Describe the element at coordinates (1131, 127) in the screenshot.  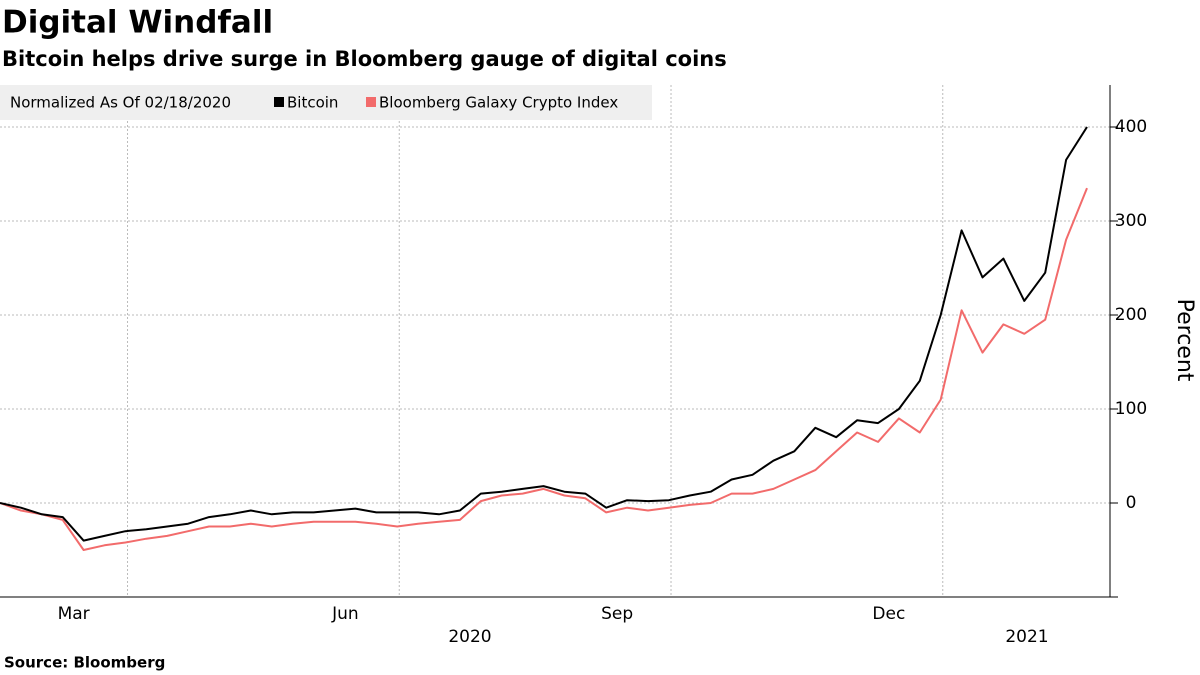
I see `y-tick-label: 400` at that location.